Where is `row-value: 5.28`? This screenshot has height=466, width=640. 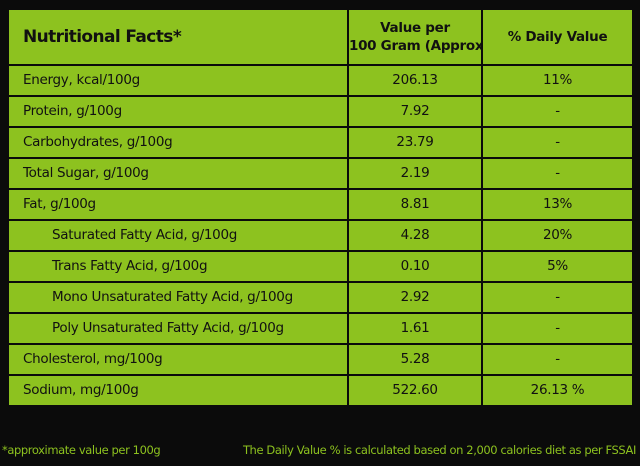
row-value: 5.28 is located at coordinates (415, 359).